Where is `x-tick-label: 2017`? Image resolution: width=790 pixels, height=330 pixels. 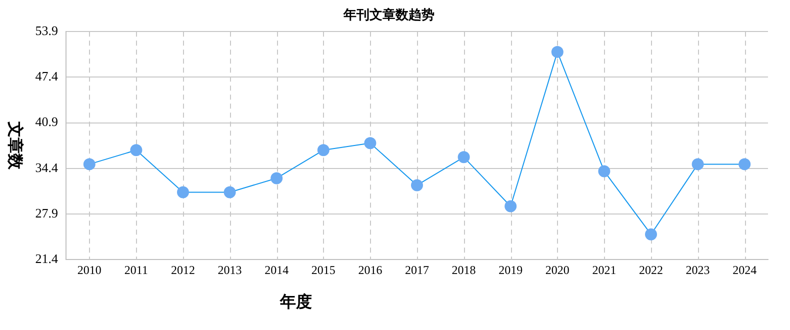 x-tick-label: 2017 is located at coordinates (417, 269).